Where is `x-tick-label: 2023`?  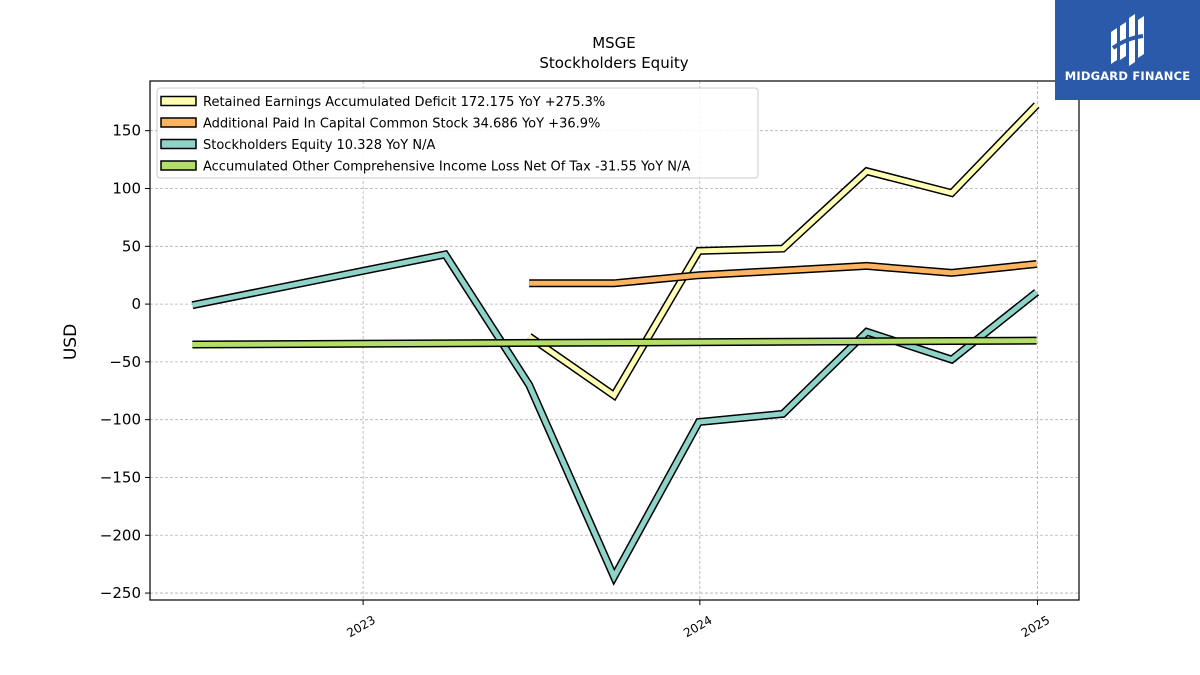 x-tick-label: 2023 is located at coordinates (360, 626).